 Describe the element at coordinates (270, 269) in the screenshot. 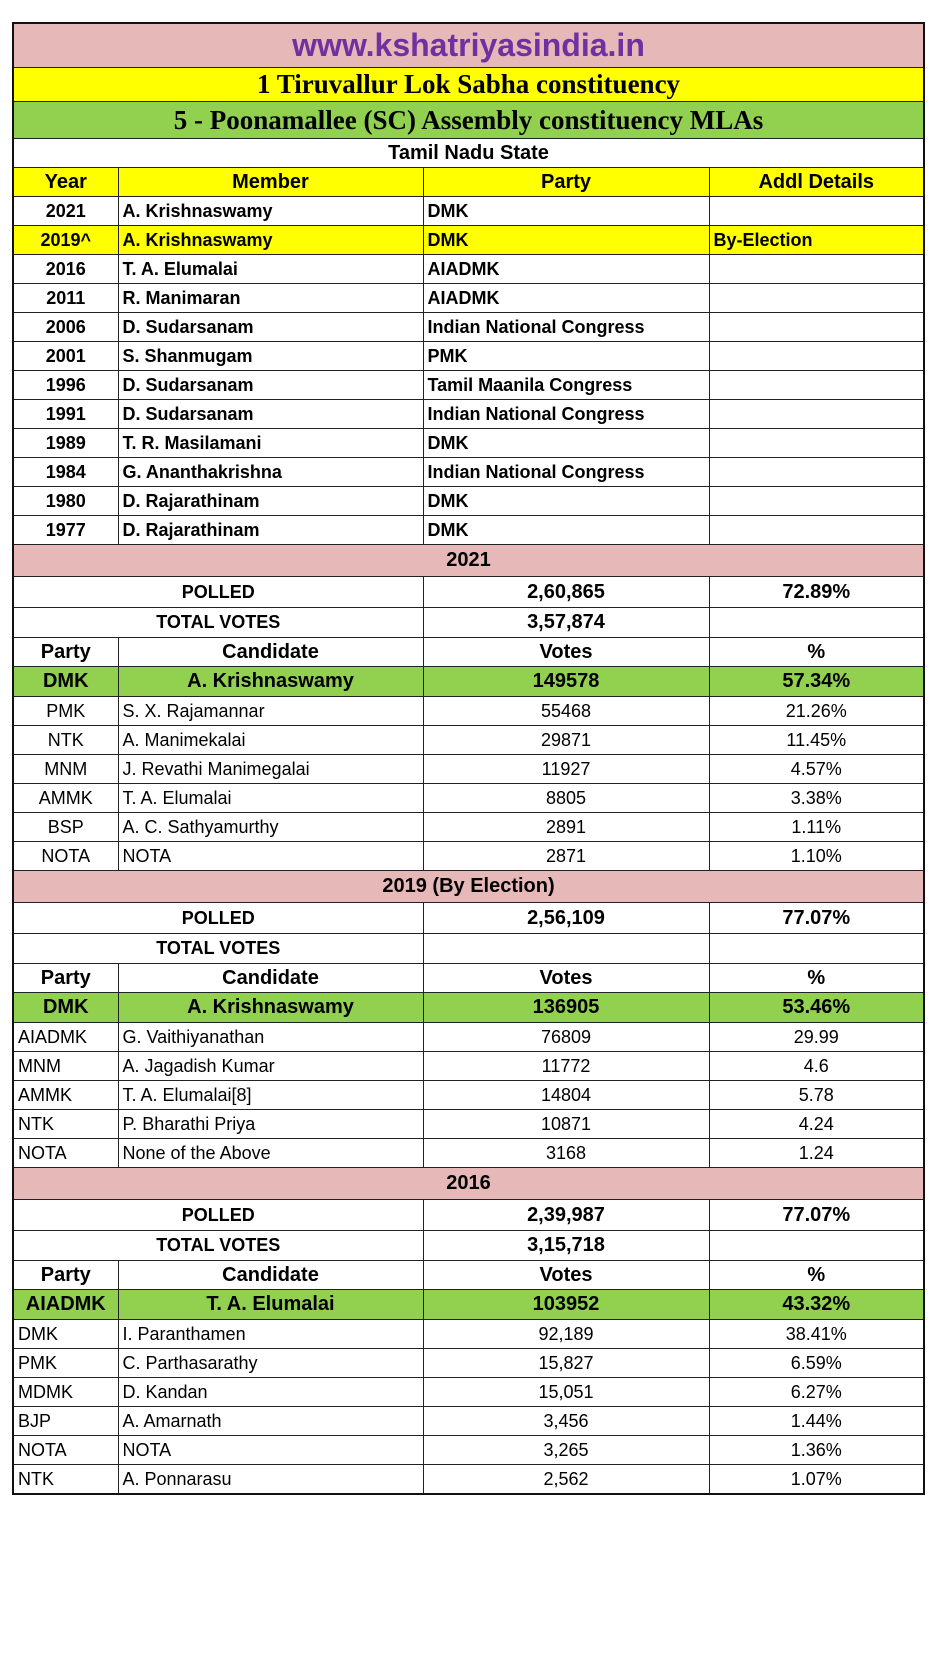

I see `member-cell: T. A. Elumalai` at that location.